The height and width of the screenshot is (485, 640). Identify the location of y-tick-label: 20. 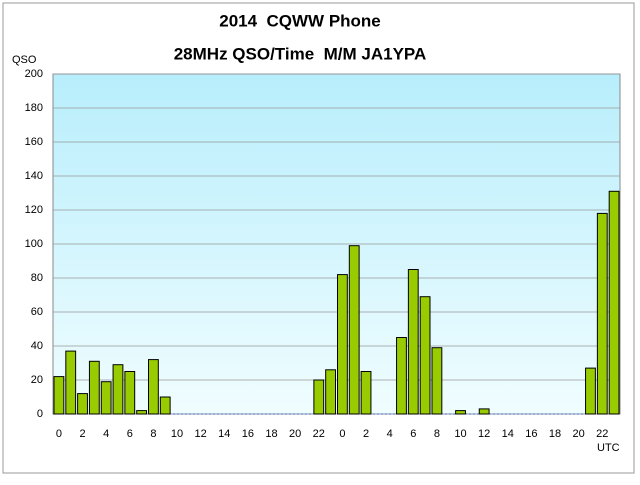
(37, 380).